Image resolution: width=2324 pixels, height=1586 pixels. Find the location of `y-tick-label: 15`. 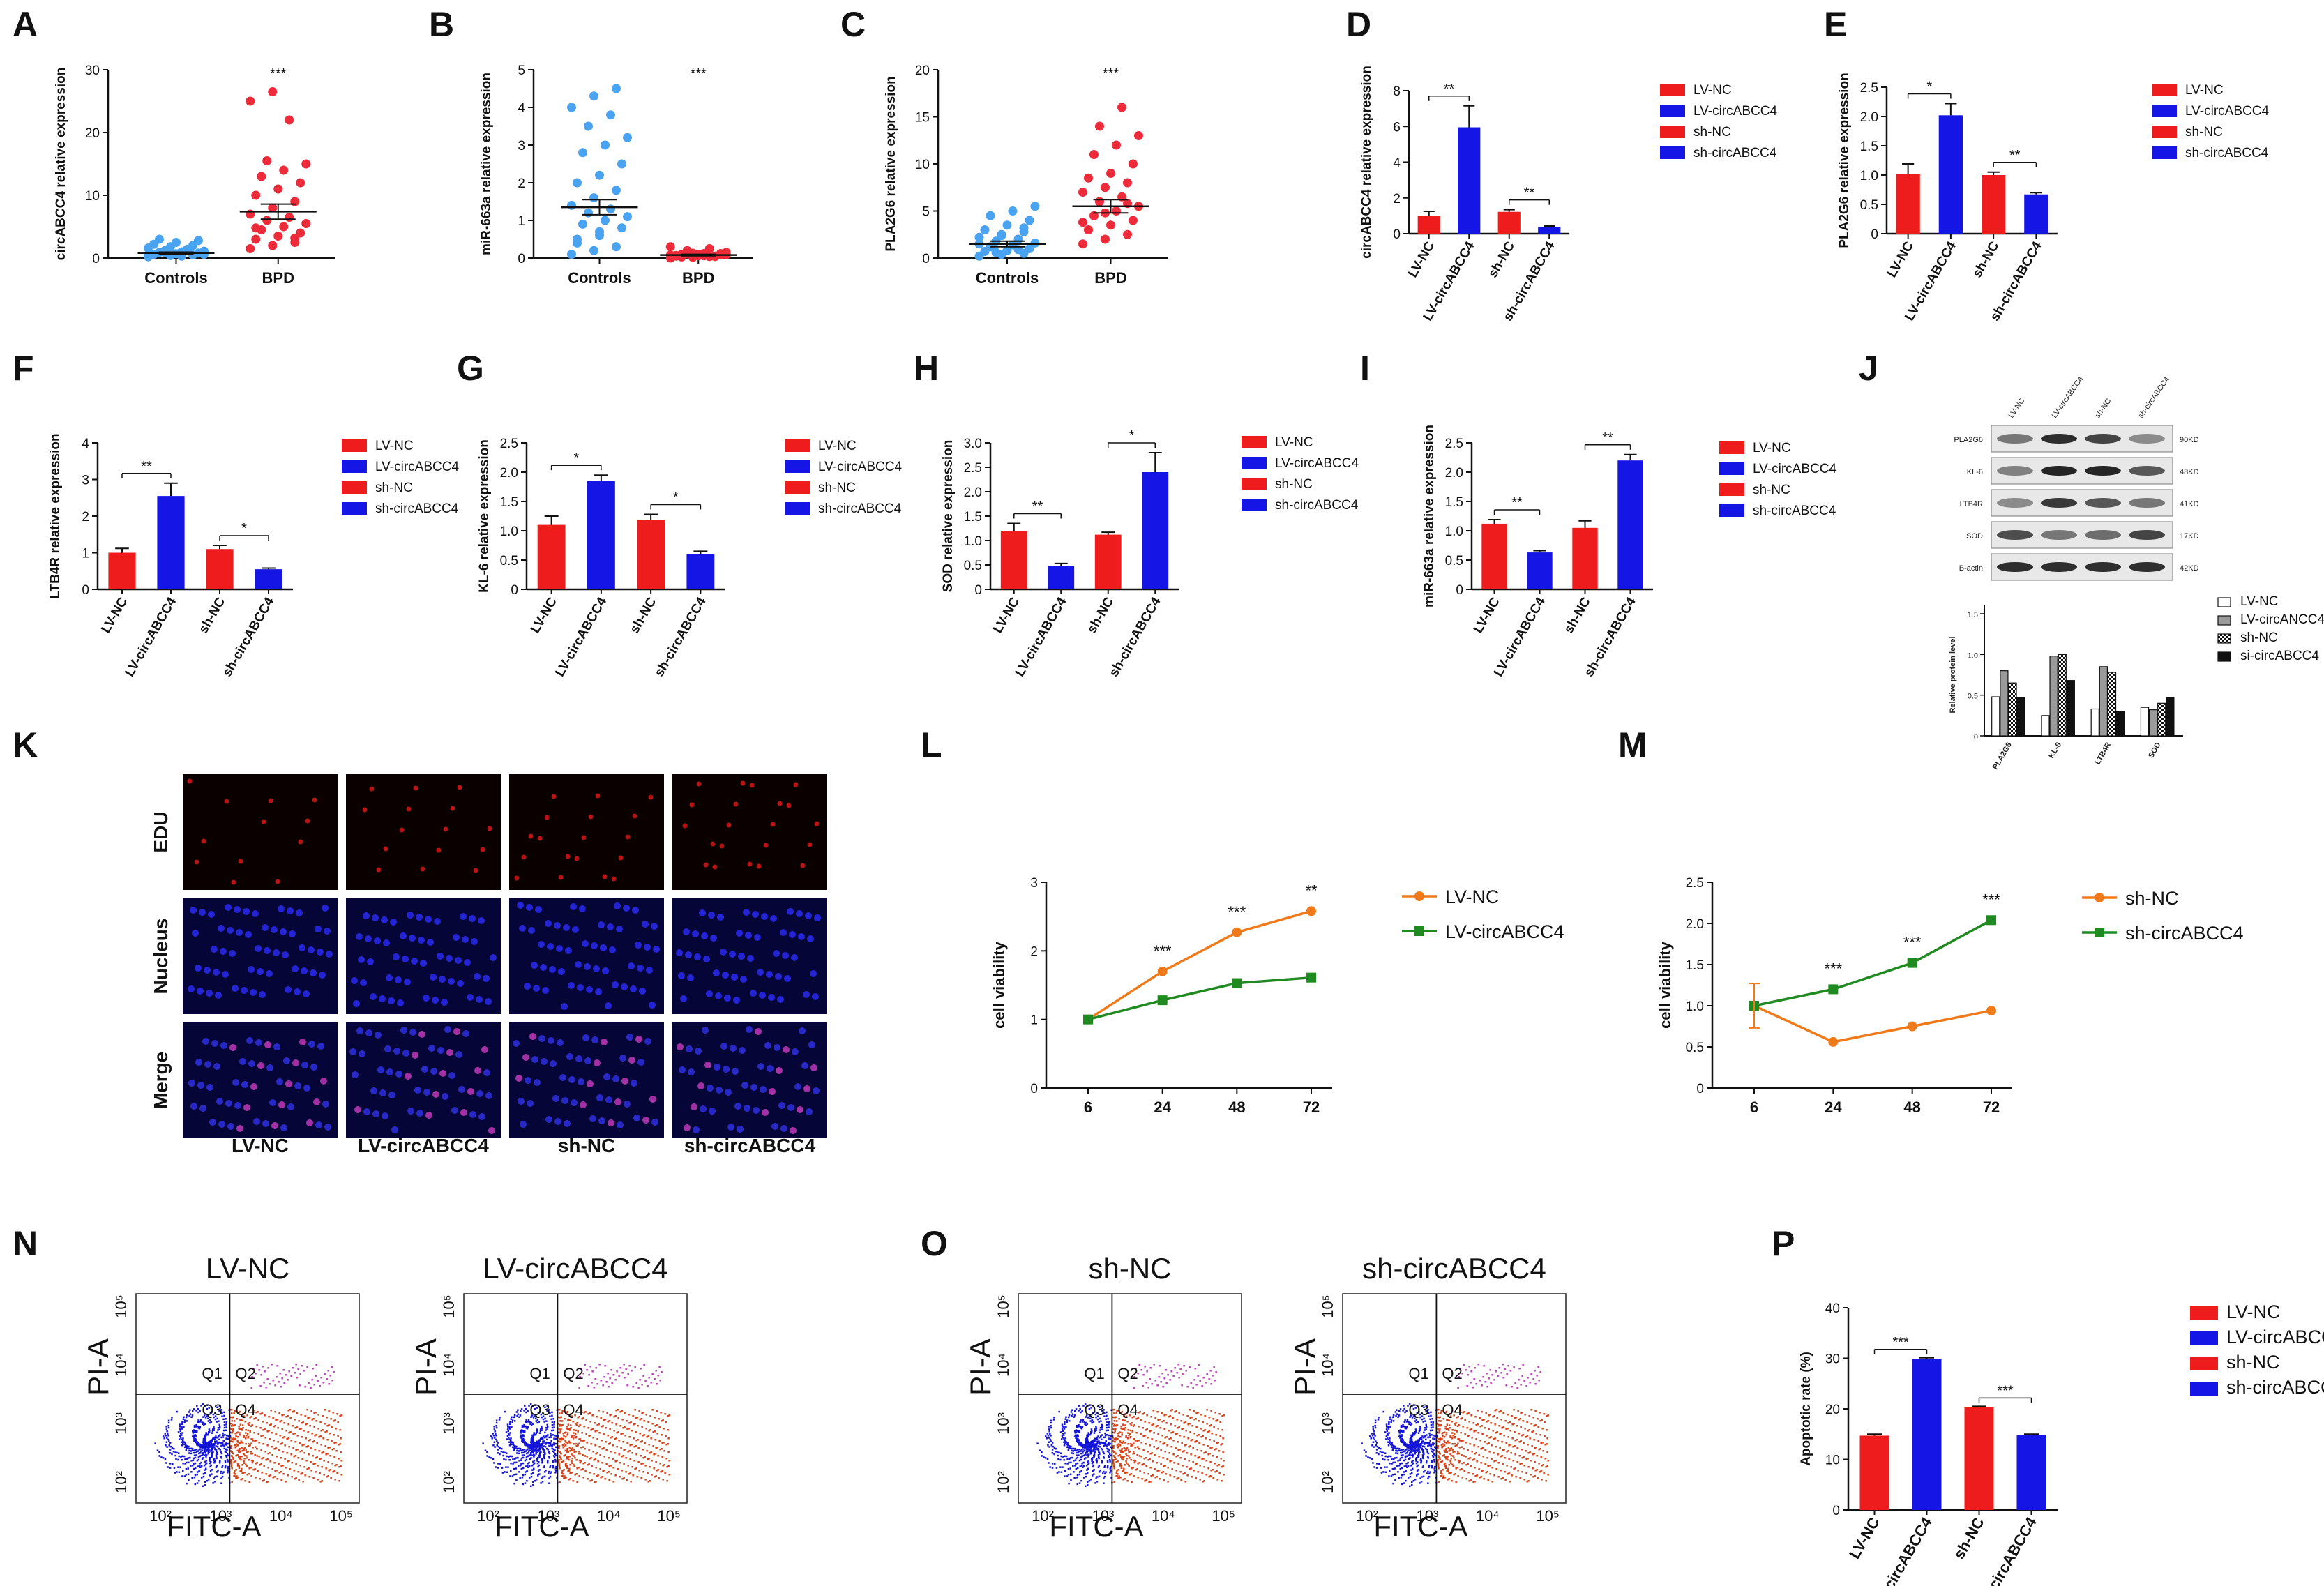

y-tick-label: 15 is located at coordinates (922, 118).